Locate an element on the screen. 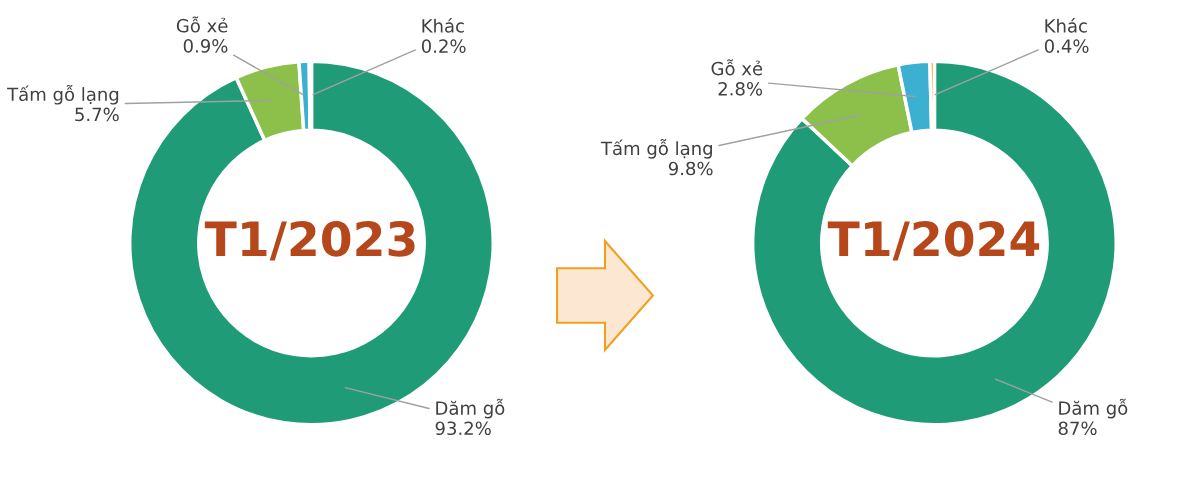  data-label: 9.8% is located at coordinates (690, 168).